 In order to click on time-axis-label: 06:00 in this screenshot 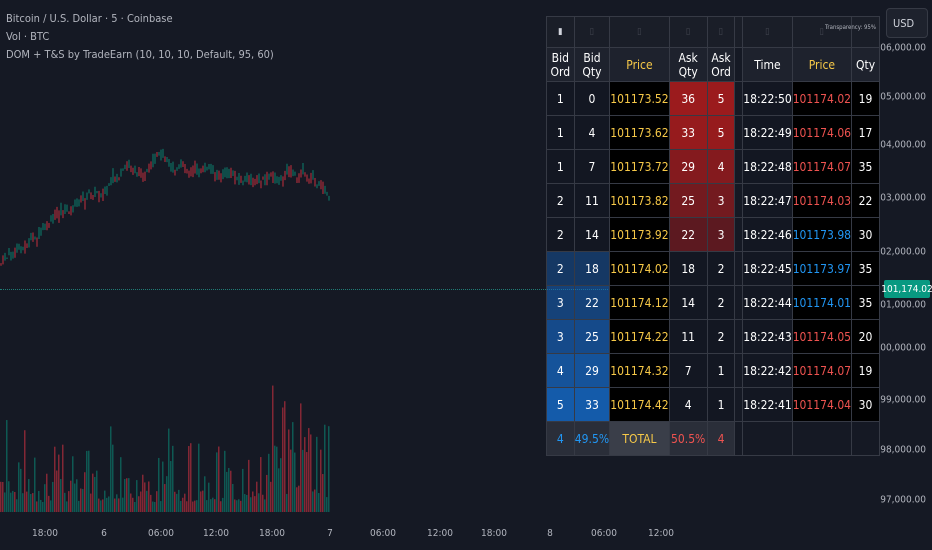, I will do `click(161, 533)`.